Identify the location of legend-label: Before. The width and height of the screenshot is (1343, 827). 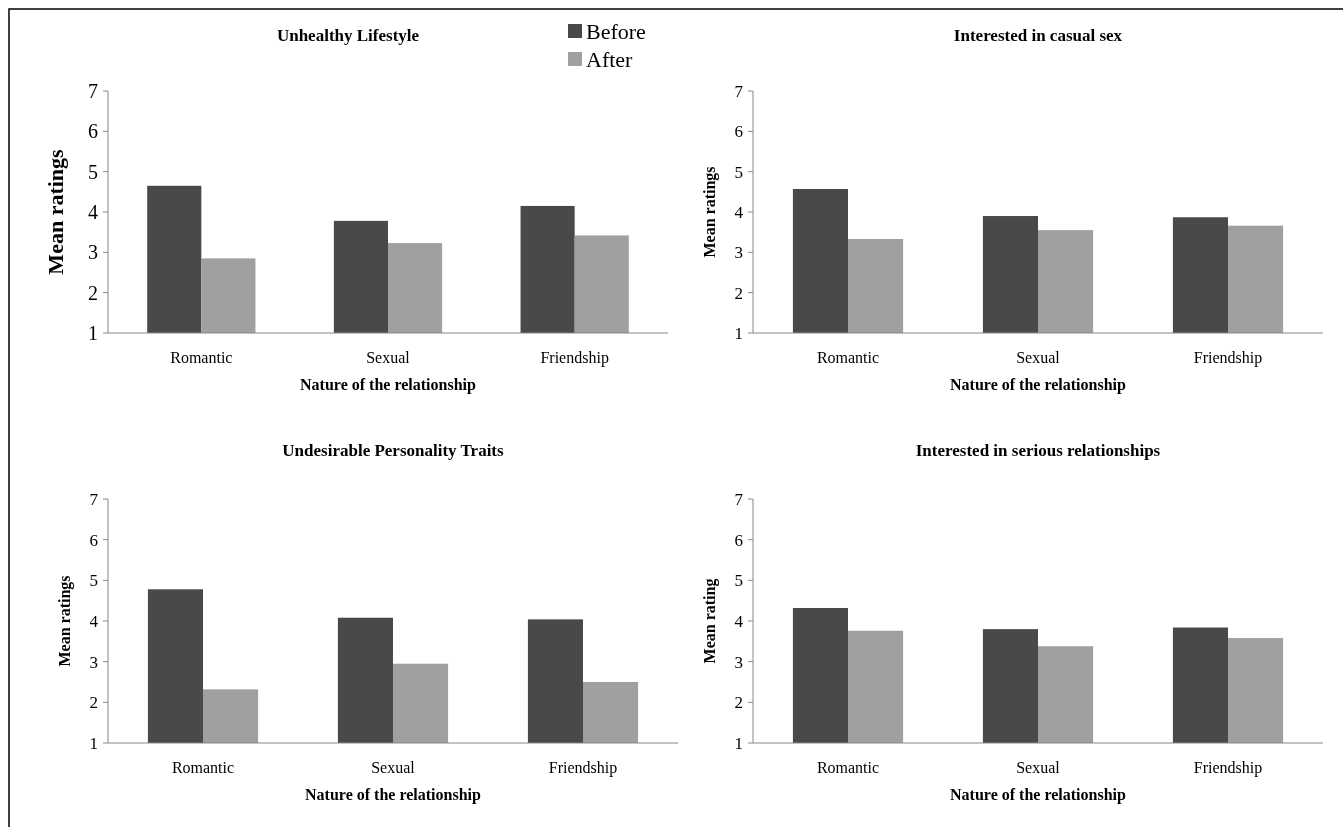
(616, 31).